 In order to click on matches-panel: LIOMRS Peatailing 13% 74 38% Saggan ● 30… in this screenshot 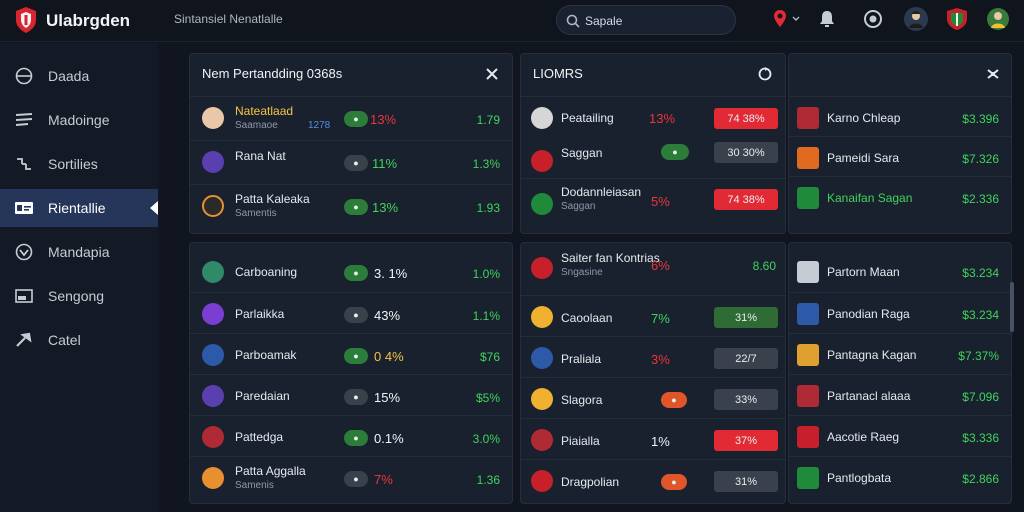, I will do `click(653, 143)`.